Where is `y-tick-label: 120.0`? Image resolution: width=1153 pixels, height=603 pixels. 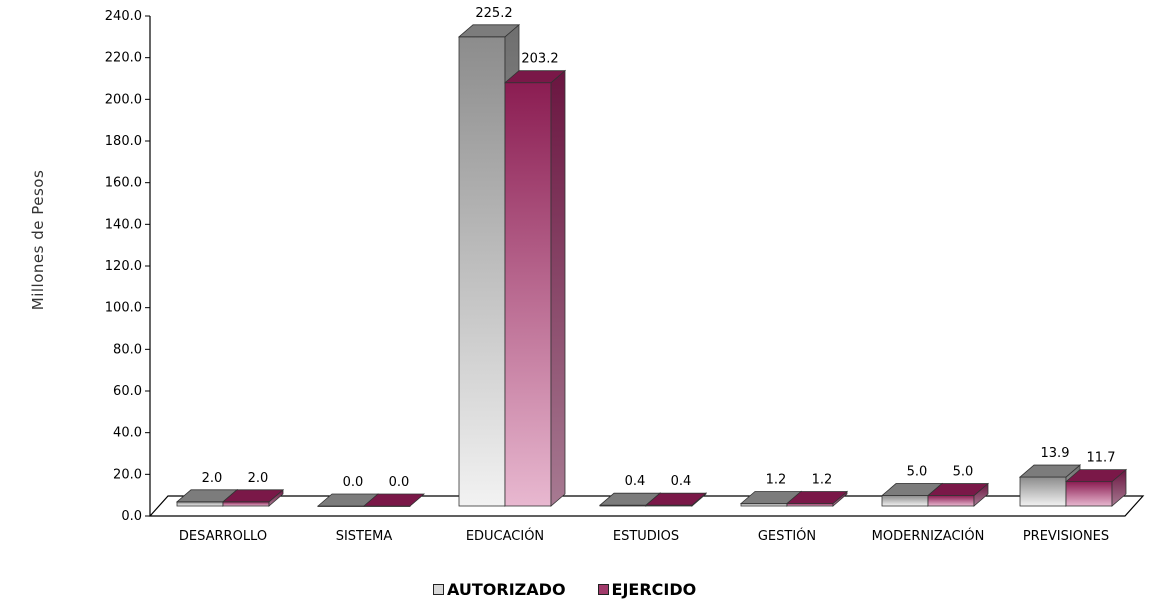
y-tick-label: 120.0 is located at coordinates (123, 266).